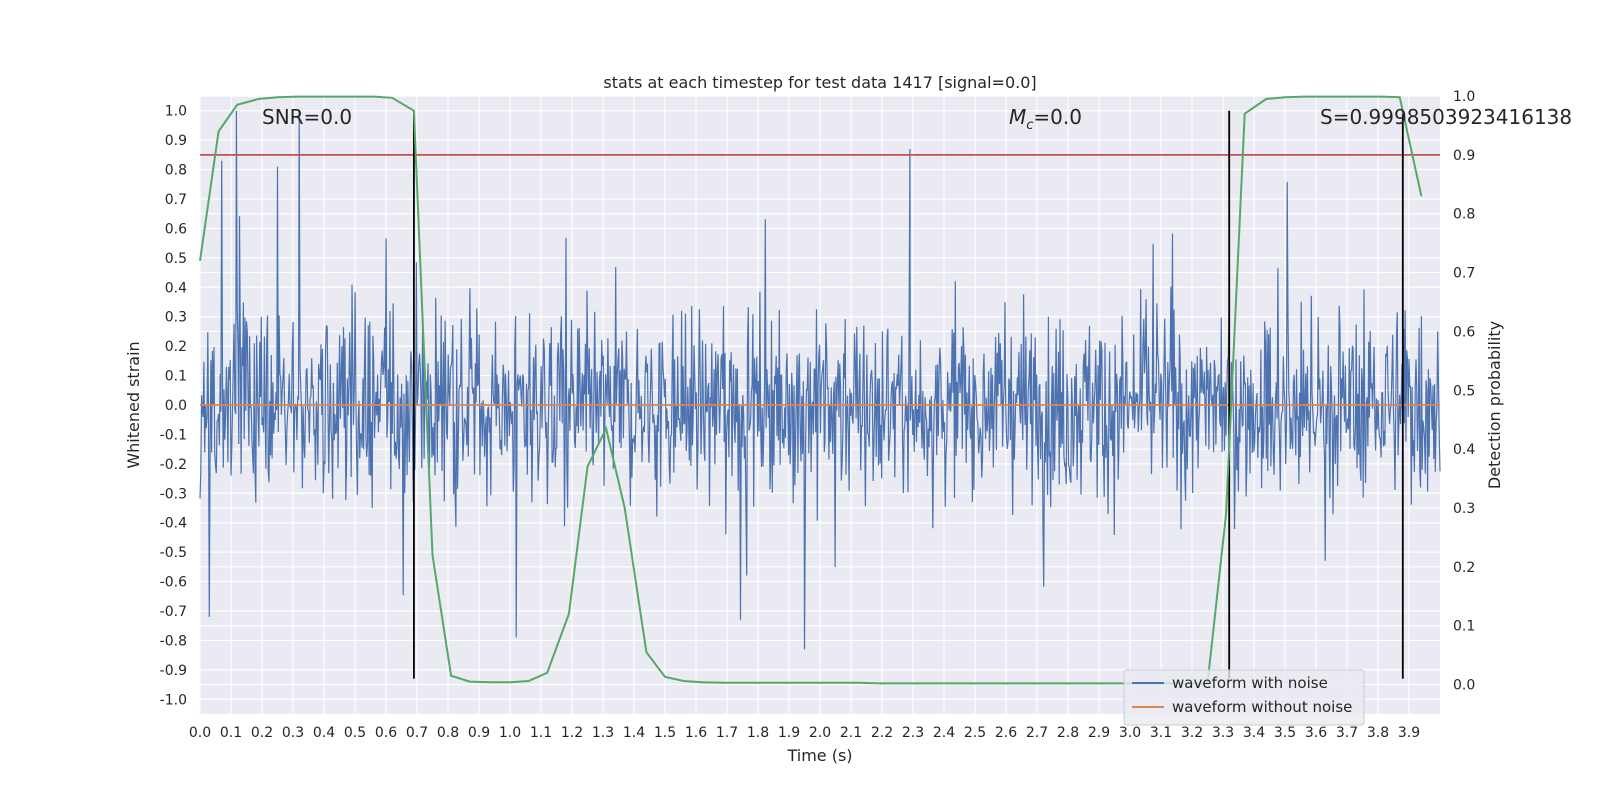 The image size is (1600, 800). I want to click on x-tick-label: 1.5, so click(665, 733).